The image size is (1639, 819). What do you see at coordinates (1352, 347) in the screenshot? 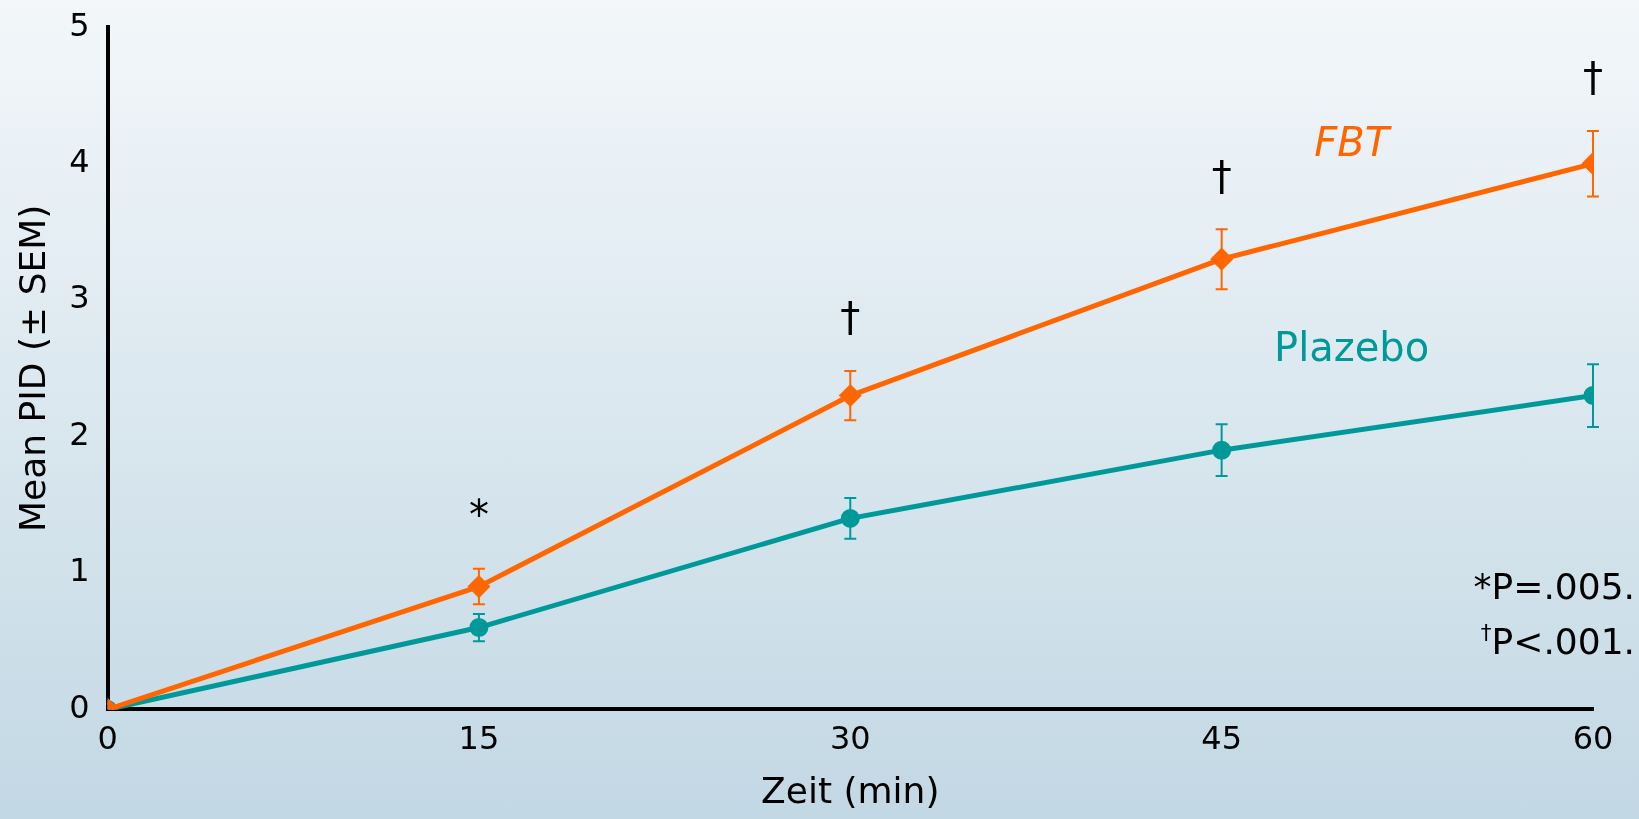
I see `series-label: Plazebo` at bounding box center [1352, 347].